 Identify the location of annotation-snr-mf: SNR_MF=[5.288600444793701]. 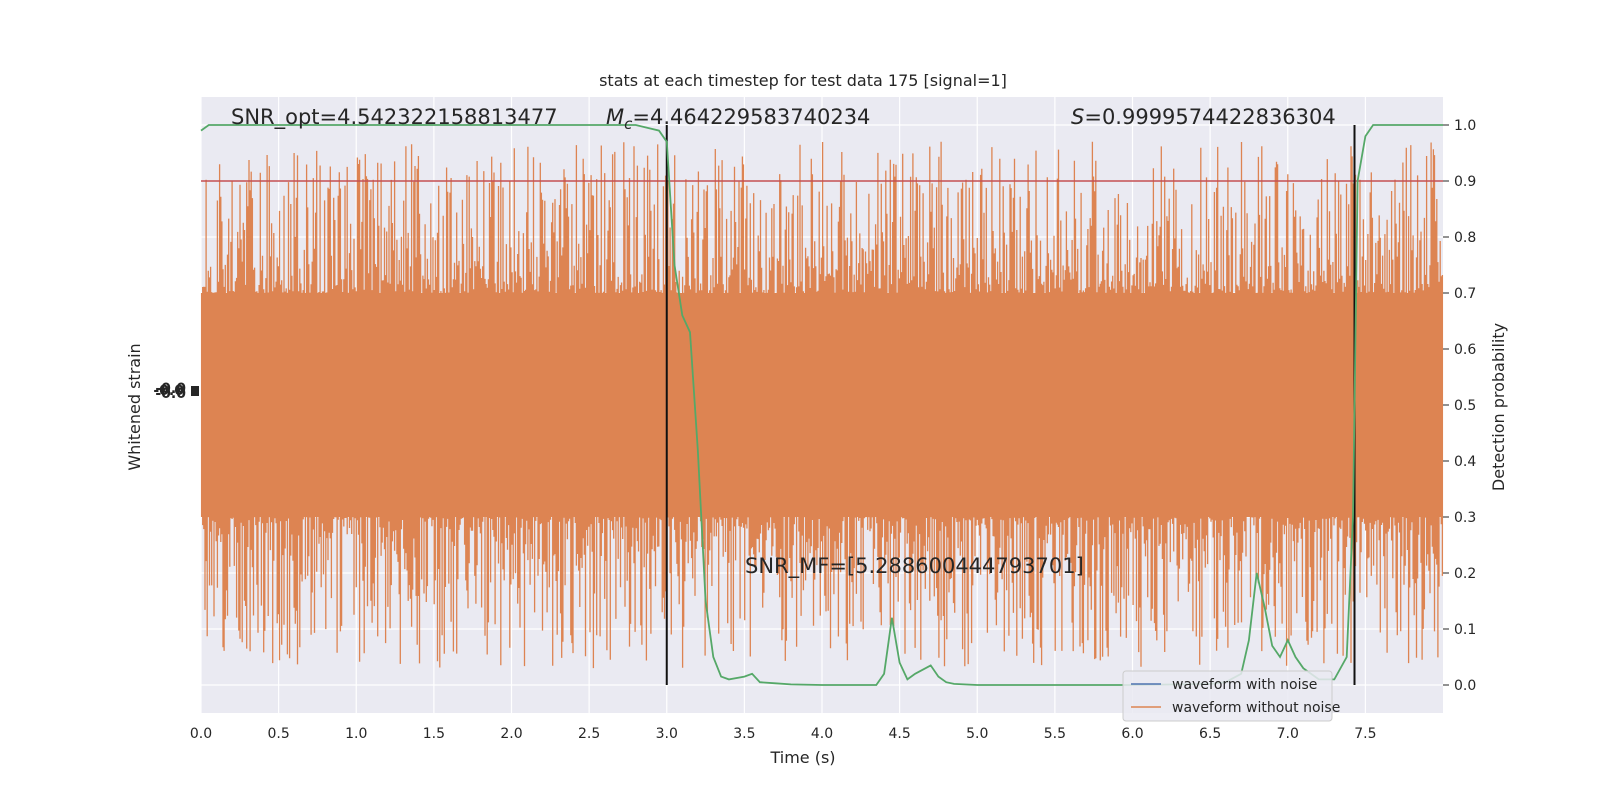
(914, 566).